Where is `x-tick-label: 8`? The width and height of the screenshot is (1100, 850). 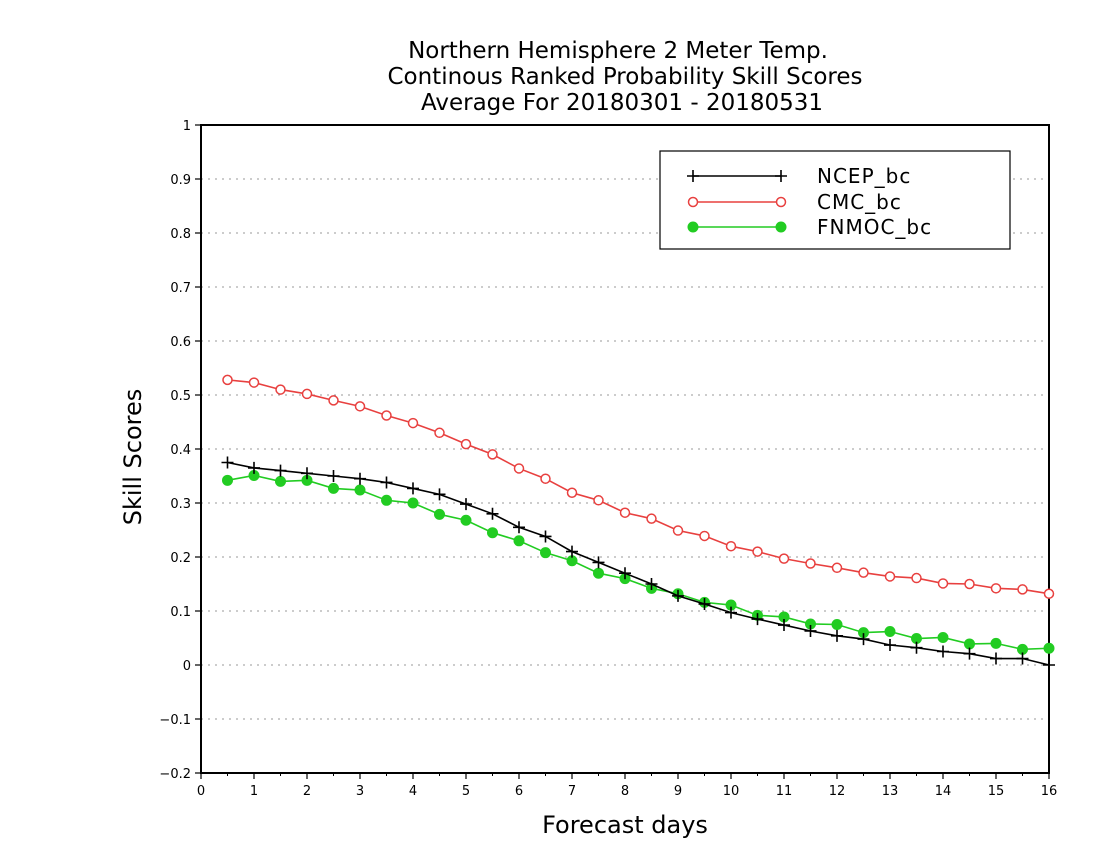 x-tick-label: 8 is located at coordinates (625, 791).